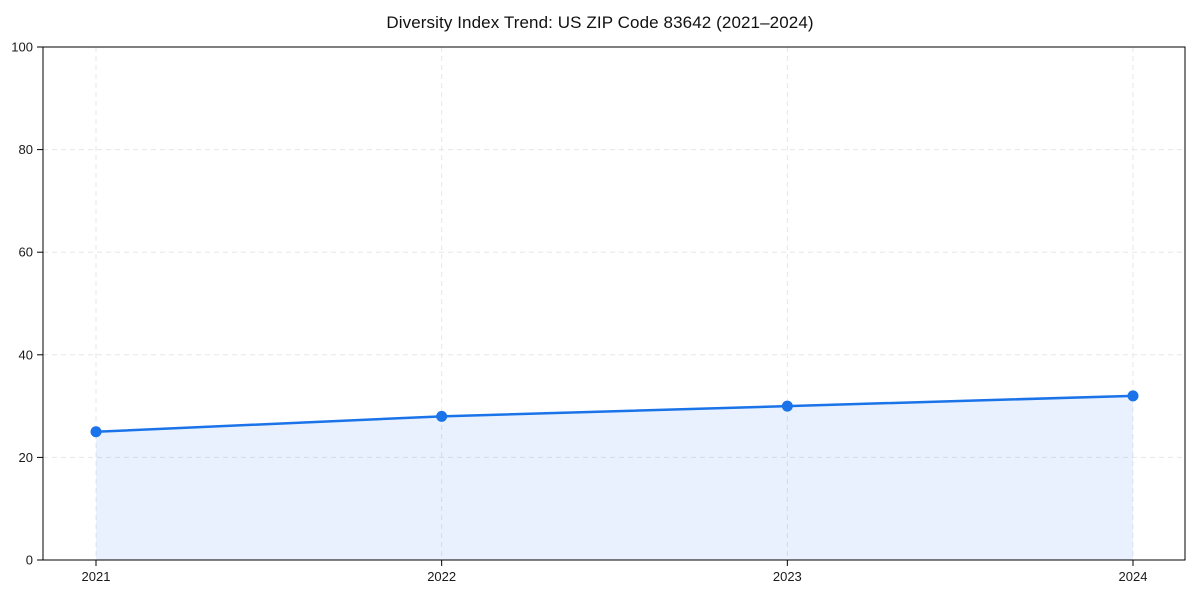  I want to click on y-tick-label: 20, so click(26, 457).